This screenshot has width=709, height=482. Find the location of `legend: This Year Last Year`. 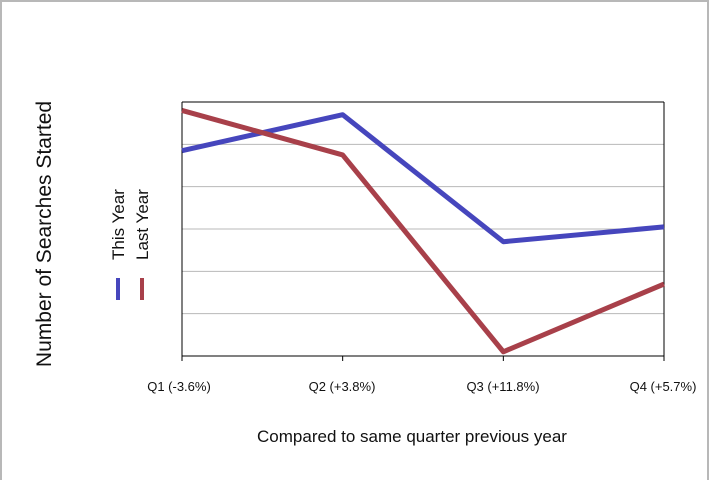

legend: This Year Last Year is located at coordinates (130, 244).